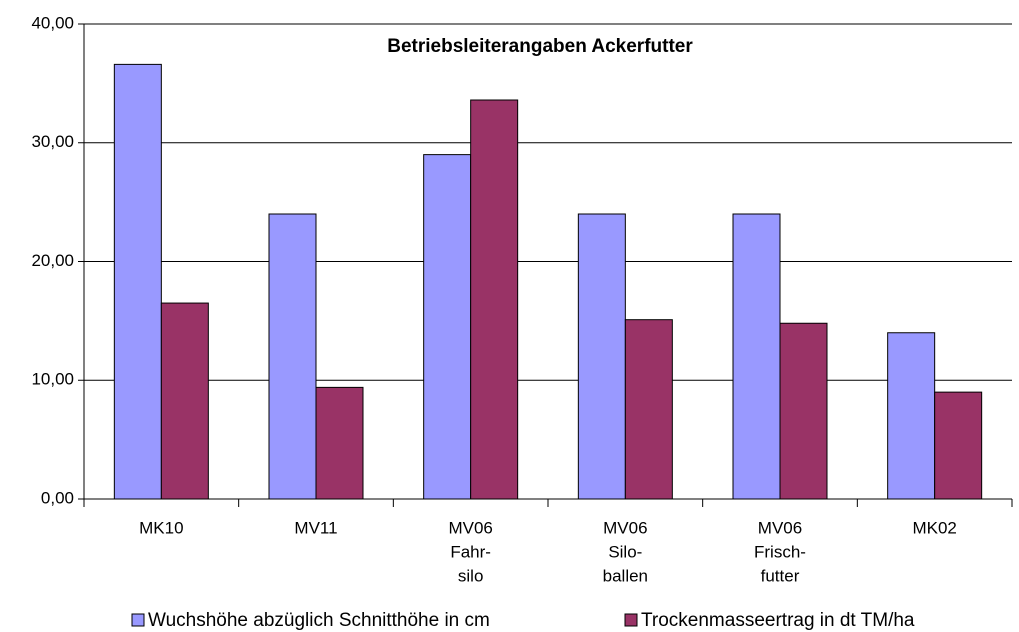 This screenshot has height=632, width=1019. What do you see at coordinates (52, 260) in the screenshot?
I see `y-tick-label: 20,00` at bounding box center [52, 260].